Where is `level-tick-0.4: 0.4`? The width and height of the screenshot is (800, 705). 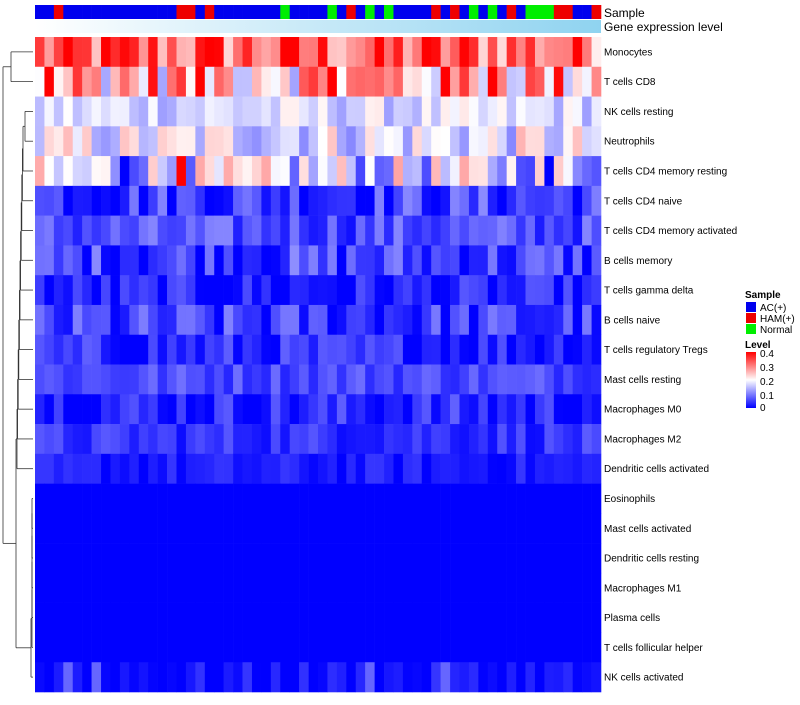
level-tick-0.4: 0.4 is located at coordinates (767, 354).